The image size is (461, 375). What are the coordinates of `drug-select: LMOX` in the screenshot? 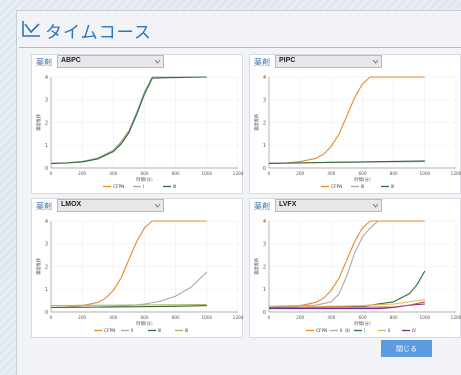 It's located at (110, 205).